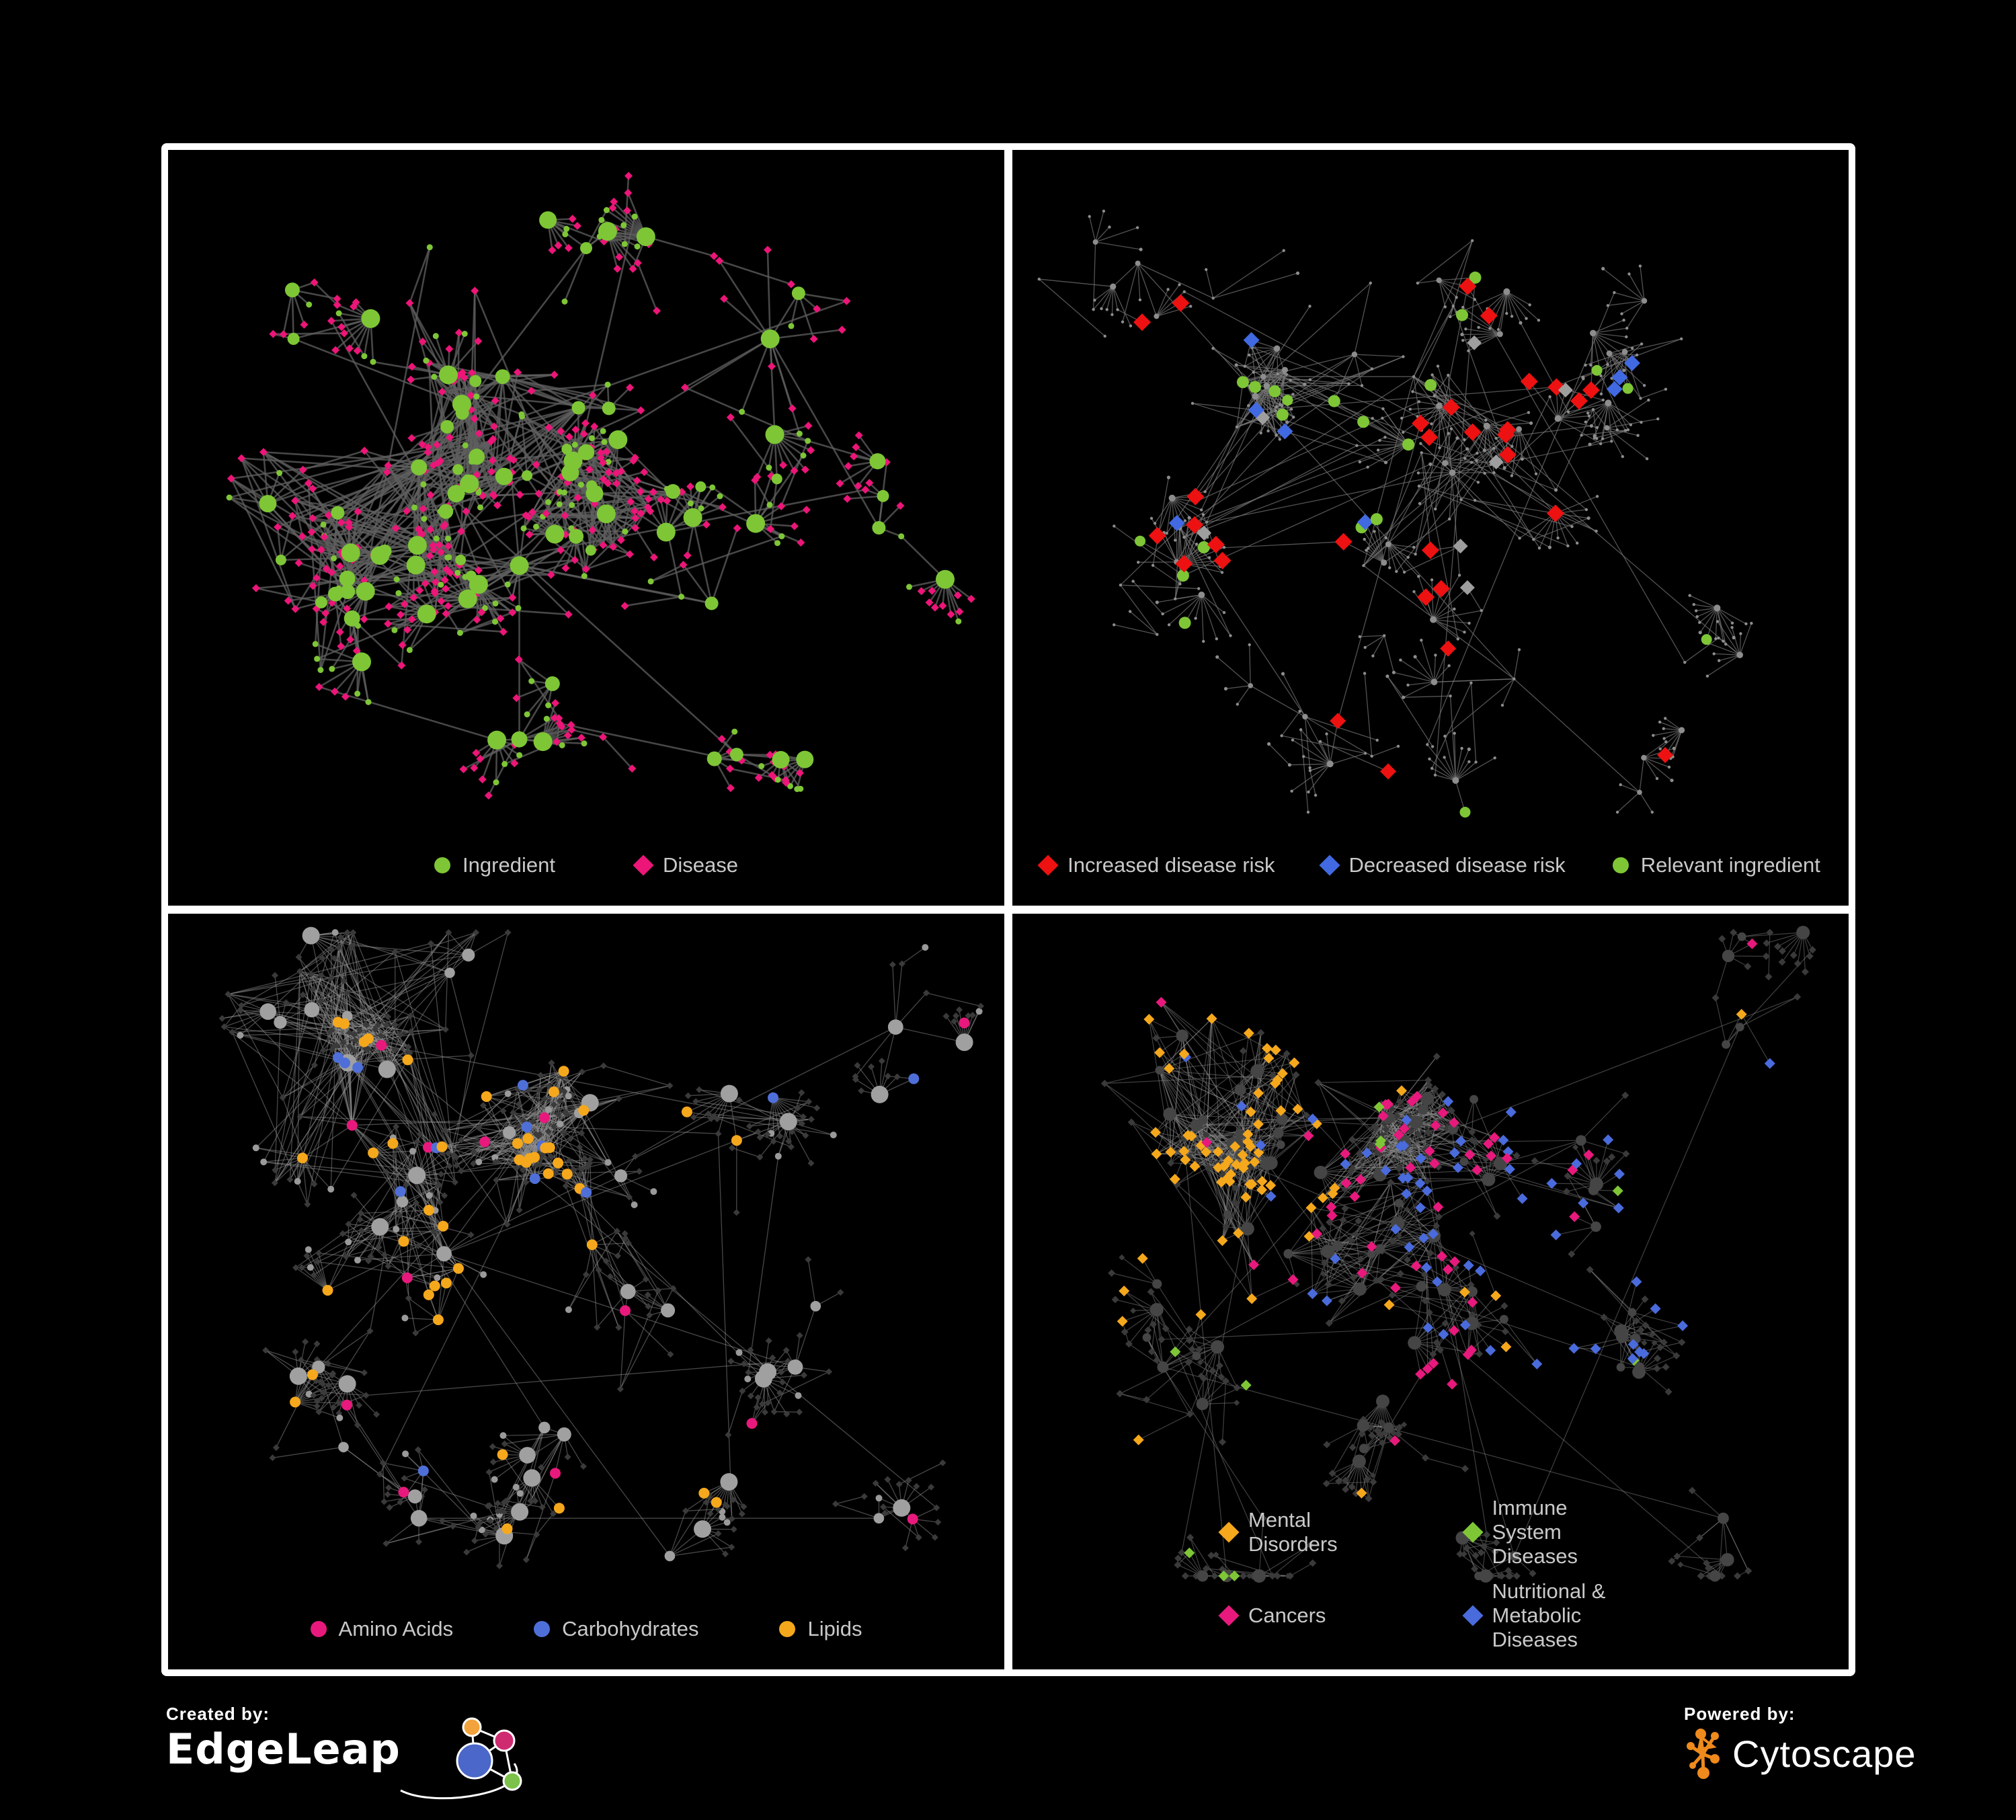 The image size is (2016, 1820). What do you see at coordinates (1824, 1753) in the screenshot?
I see `cytoscape-wordmark: Cytoscape` at bounding box center [1824, 1753].